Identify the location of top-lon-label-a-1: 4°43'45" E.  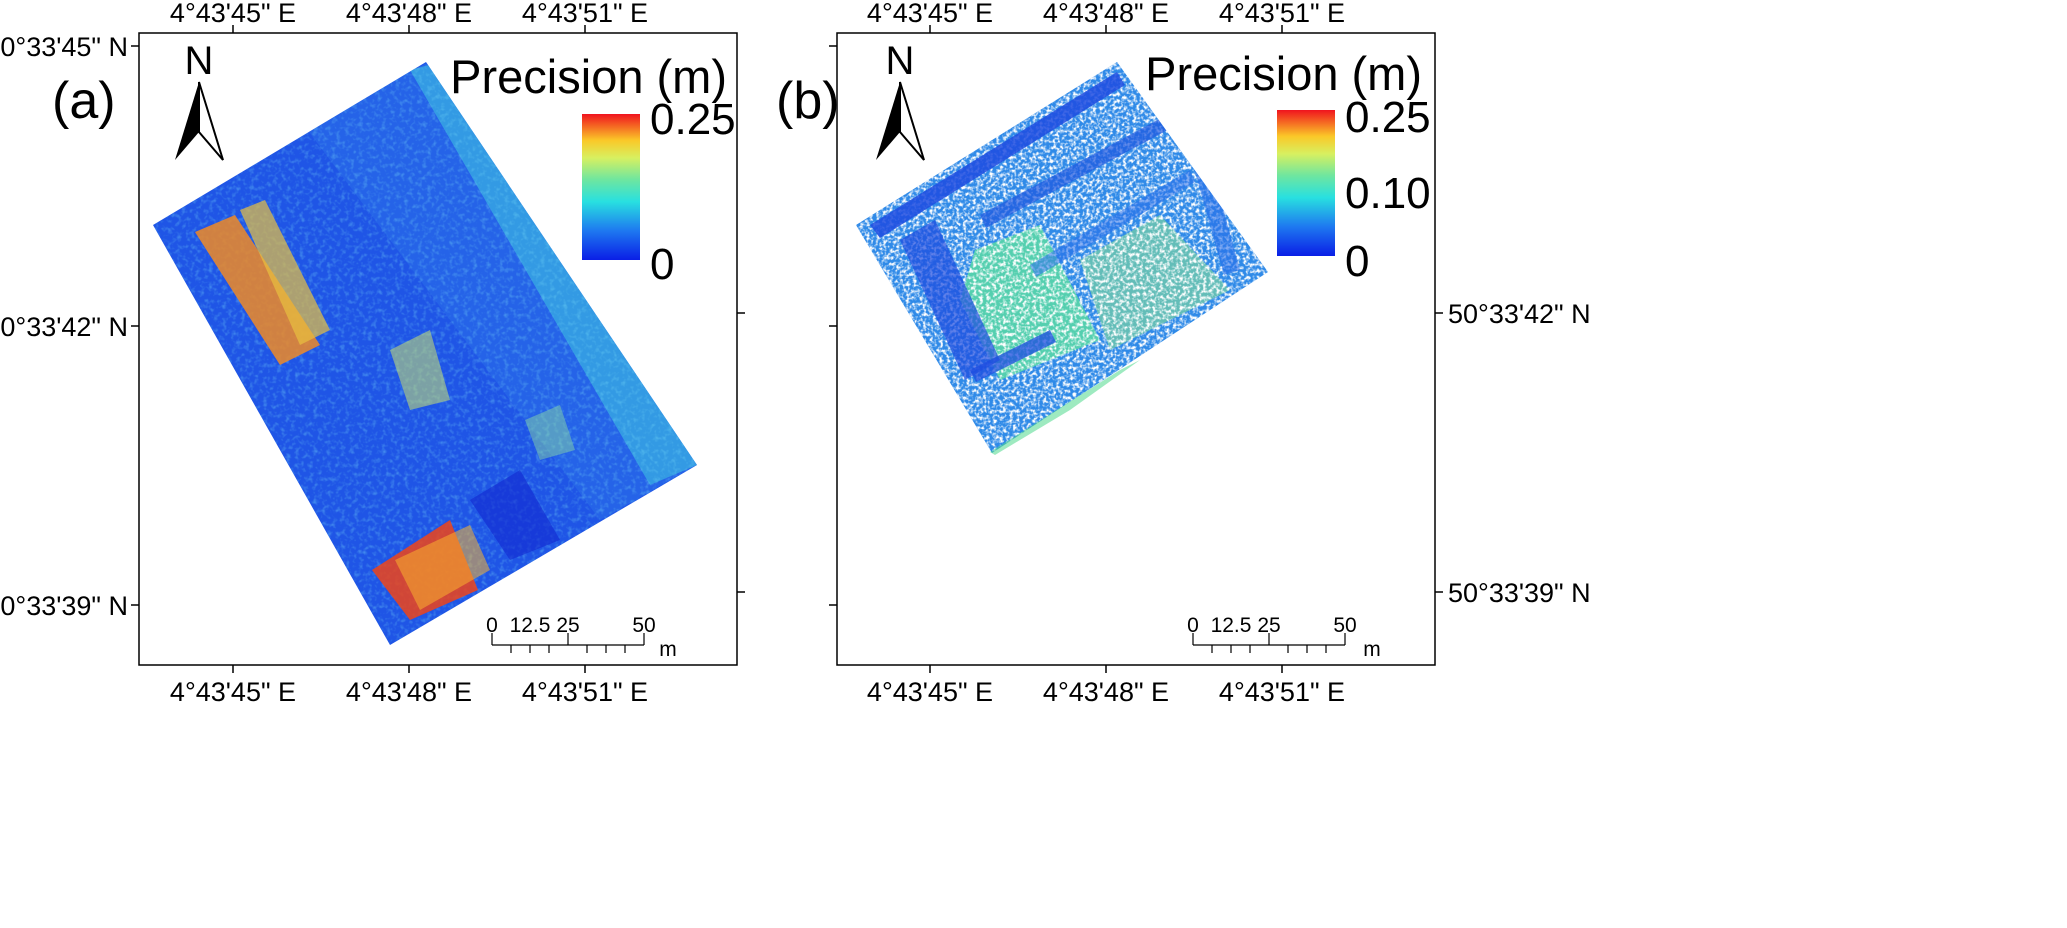
(233, 14).